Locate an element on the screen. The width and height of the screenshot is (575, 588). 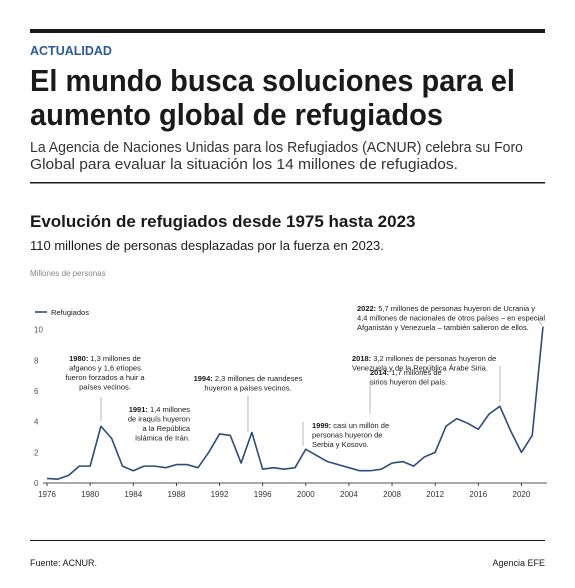
annotation: huyeron a países vecinos. is located at coordinates (247, 388).